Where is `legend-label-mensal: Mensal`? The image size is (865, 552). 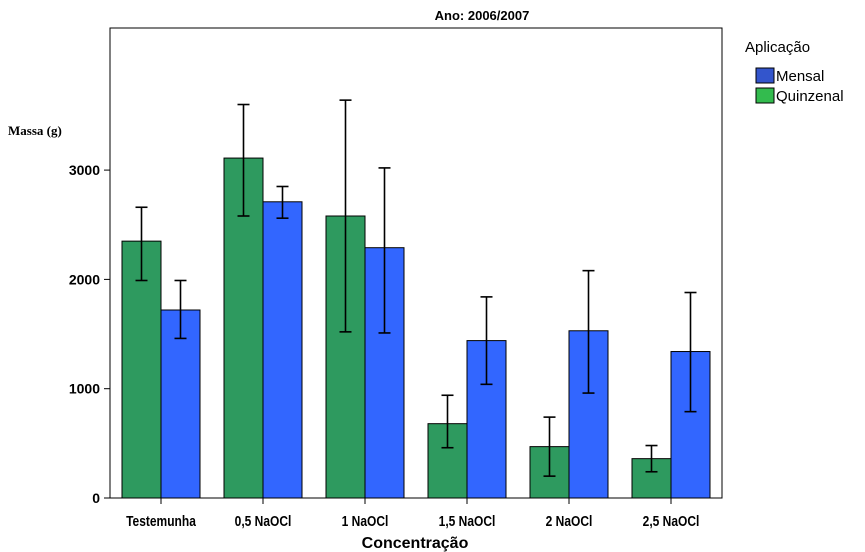
legend-label-mensal: Mensal is located at coordinates (800, 76).